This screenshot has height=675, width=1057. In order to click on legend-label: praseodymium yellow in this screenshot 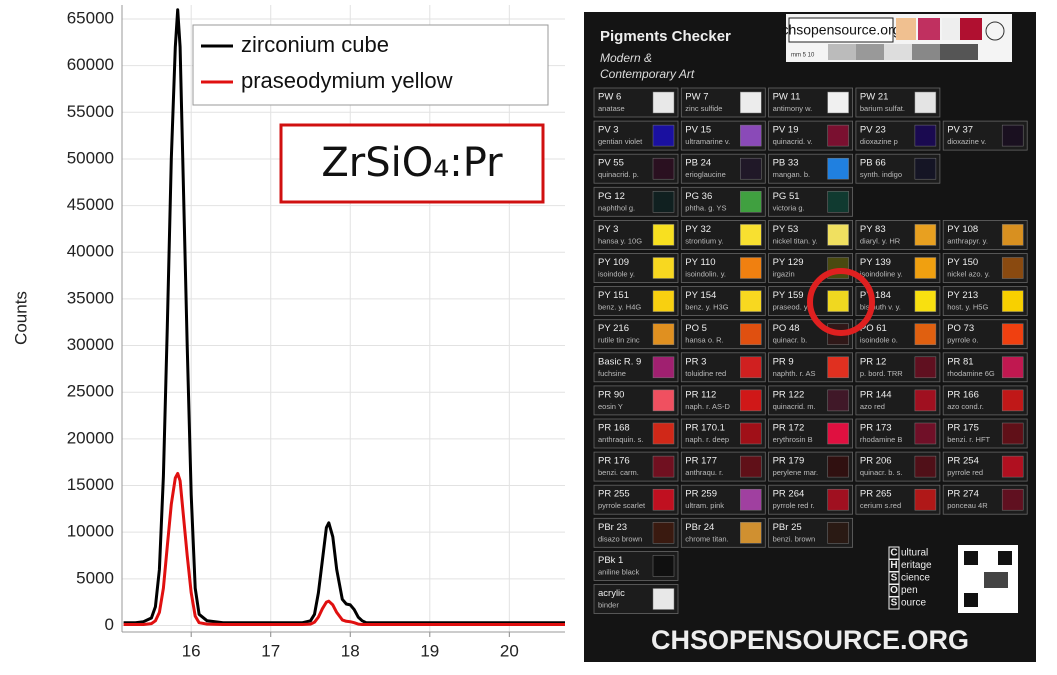, I will do `click(347, 80)`.